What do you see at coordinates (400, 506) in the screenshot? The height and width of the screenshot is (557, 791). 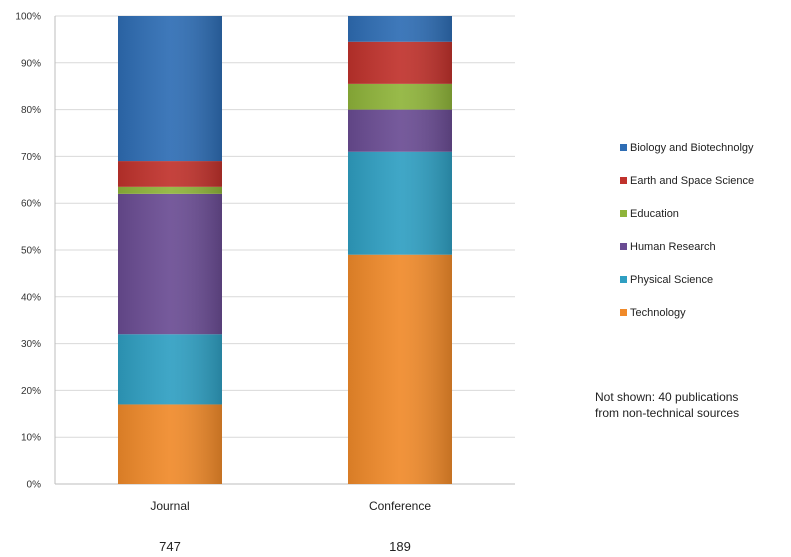 I see `x-category-label: Conference` at bounding box center [400, 506].